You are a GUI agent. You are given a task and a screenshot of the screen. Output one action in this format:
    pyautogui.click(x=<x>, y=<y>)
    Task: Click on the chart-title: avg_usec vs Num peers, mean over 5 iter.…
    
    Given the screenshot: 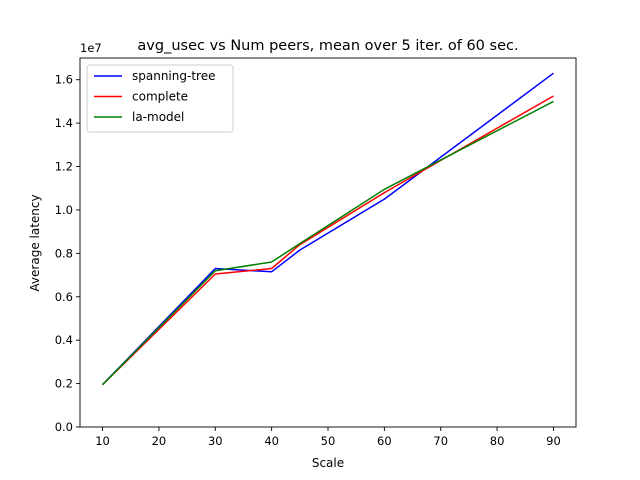 What is the action you would take?
    pyautogui.click(x=327, y=46)
    